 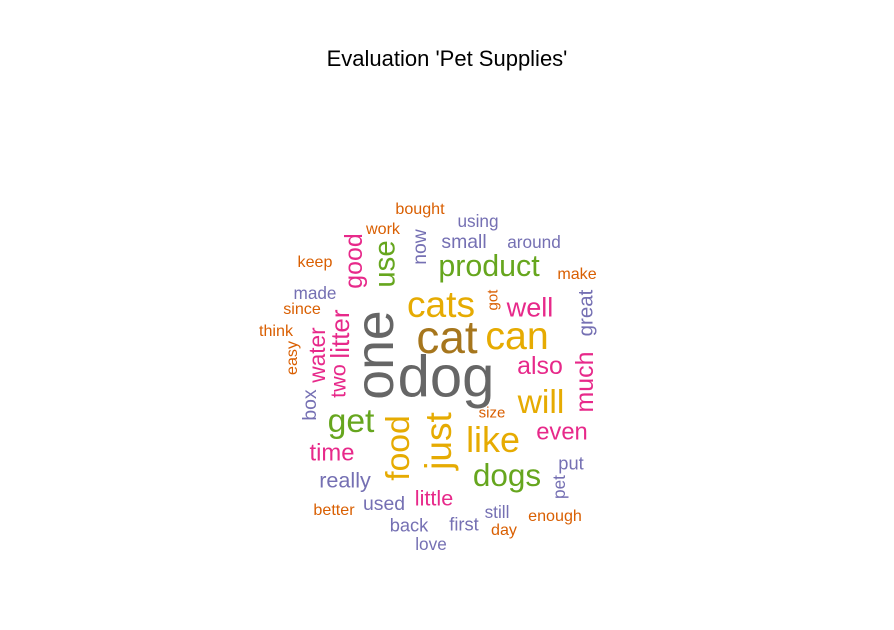 What do you see at coordinates (576, 274) in the screenshot?
I see `word-make: make` at bounding box center [576, 274].